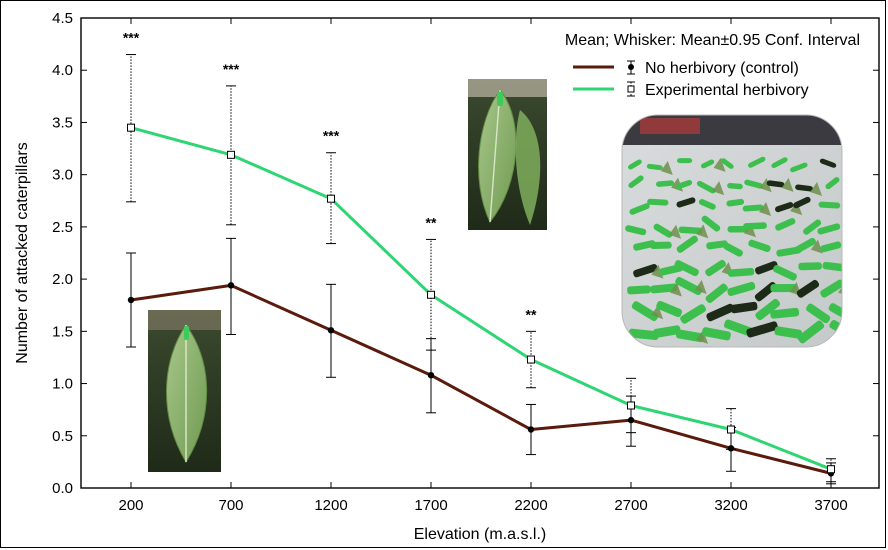 The image size is (888, 550). I want to click on legend-whisker-experimental, so click(631, 89).